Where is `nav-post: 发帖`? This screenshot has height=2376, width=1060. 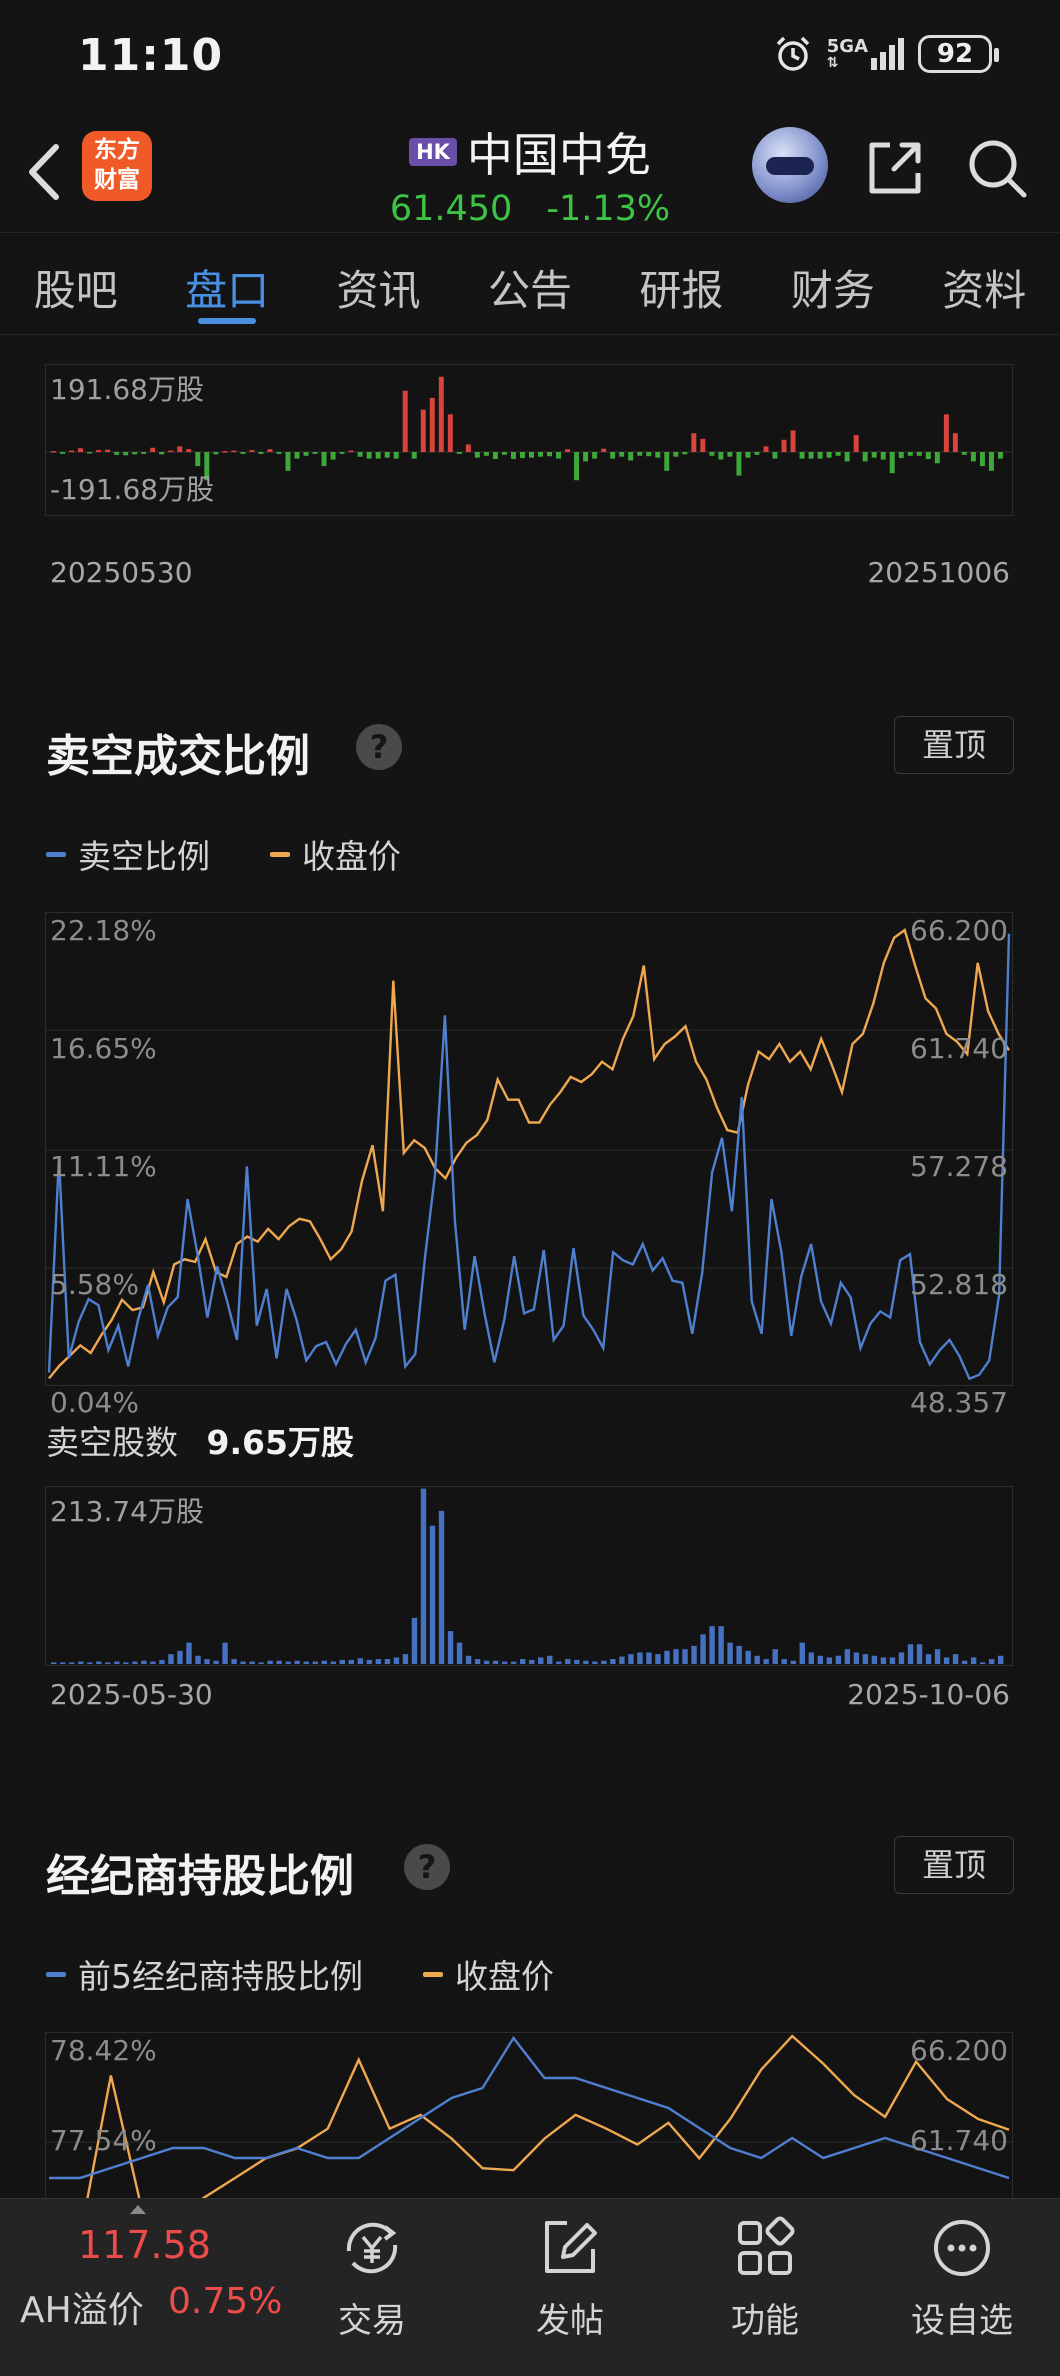 nav-post: 发帖 is located at coordinates (570, 2277).